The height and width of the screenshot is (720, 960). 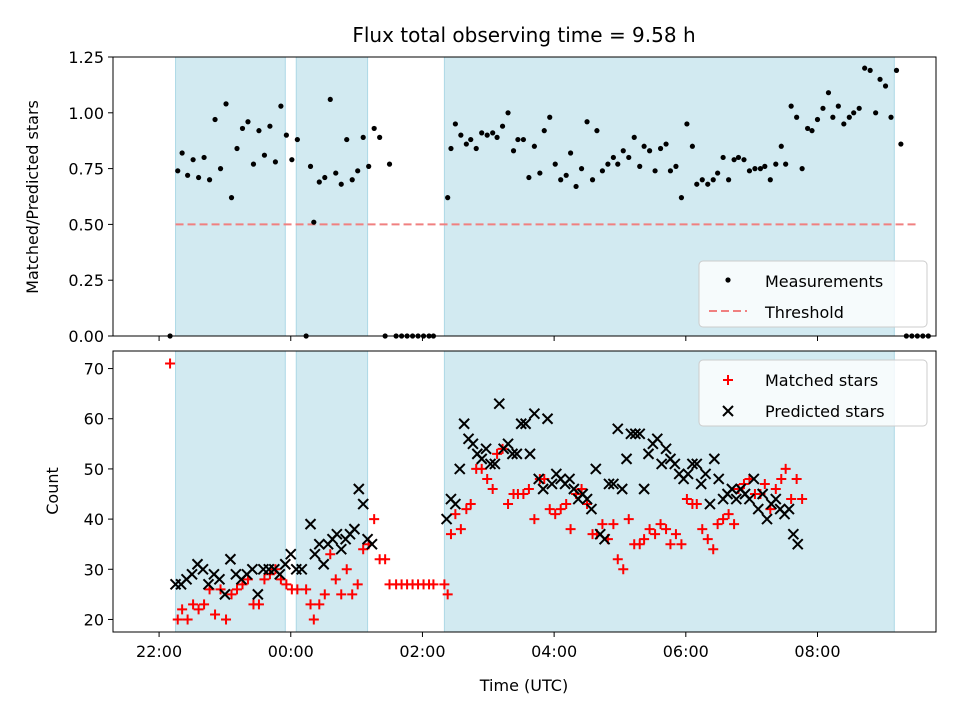 What do you see at coordinates (422, 651) in the screenshot?
I see `x-tick-label: 02:00` at bounding box center [422, 651].